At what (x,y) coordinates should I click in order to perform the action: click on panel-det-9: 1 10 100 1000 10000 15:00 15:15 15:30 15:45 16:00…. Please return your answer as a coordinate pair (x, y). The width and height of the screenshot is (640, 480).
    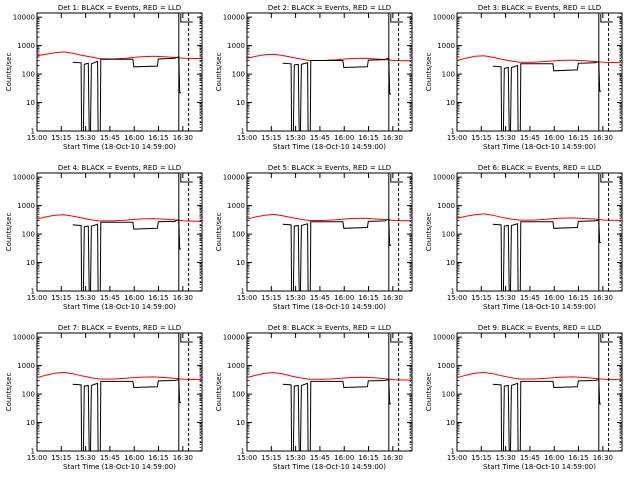
    Looking at the image, I should click on (524, 397).